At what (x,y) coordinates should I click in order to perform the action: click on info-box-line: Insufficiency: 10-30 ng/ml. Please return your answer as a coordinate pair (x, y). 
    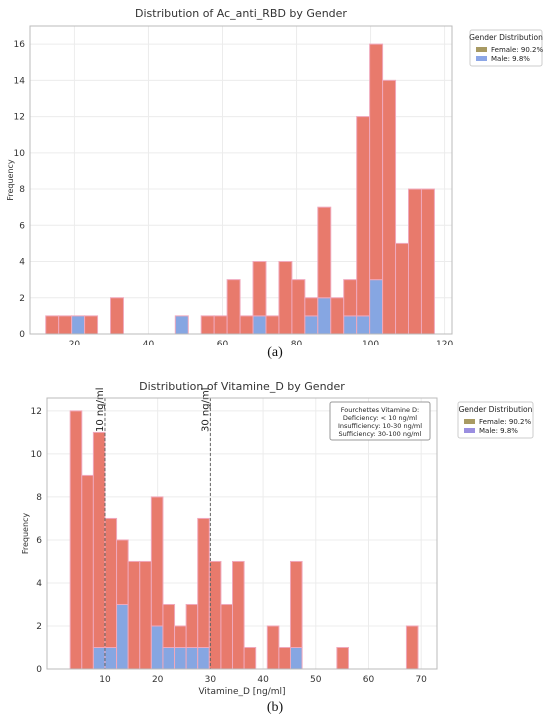
    Looking at the image, I should click on (380, 426).